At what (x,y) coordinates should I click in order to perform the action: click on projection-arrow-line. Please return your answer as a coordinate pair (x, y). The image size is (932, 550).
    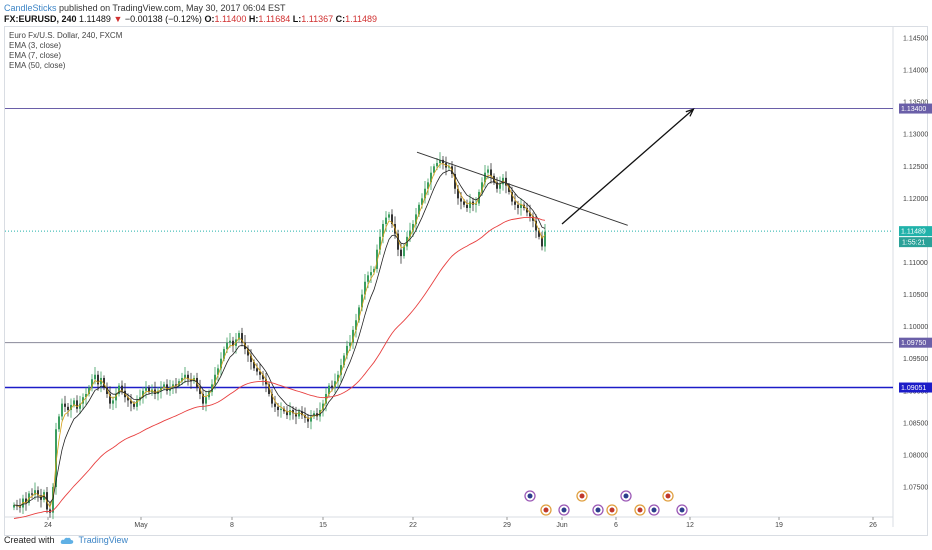
    Looking at the image, I should click on (627, 166).